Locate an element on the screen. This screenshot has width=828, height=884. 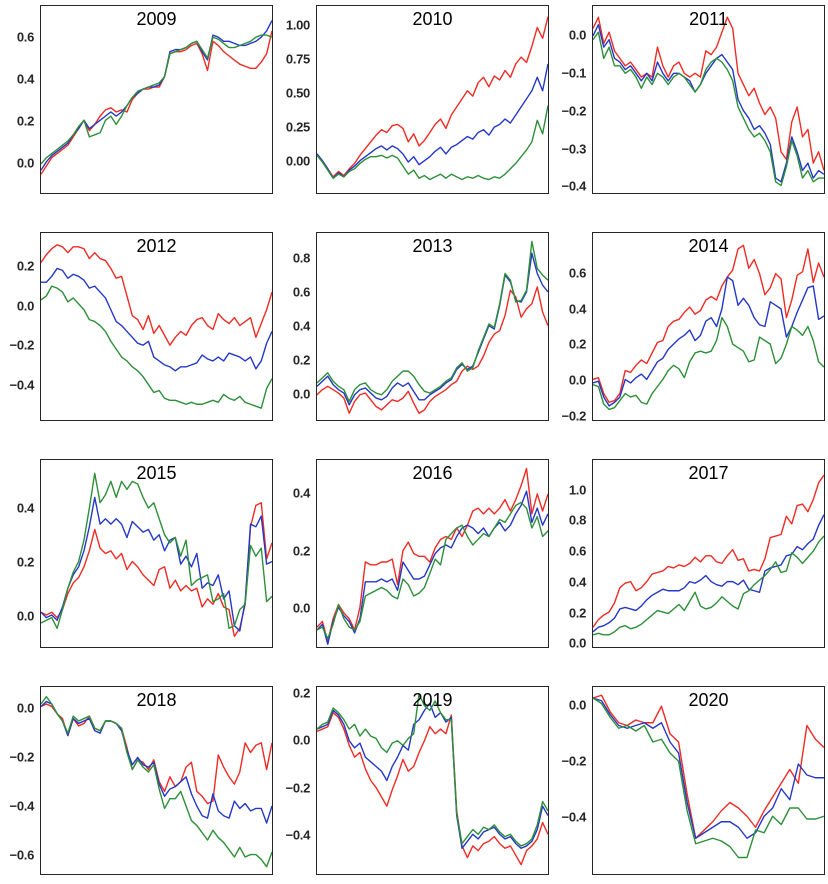
y-tick-label: 1.00 is located at coordinates (297, 25).